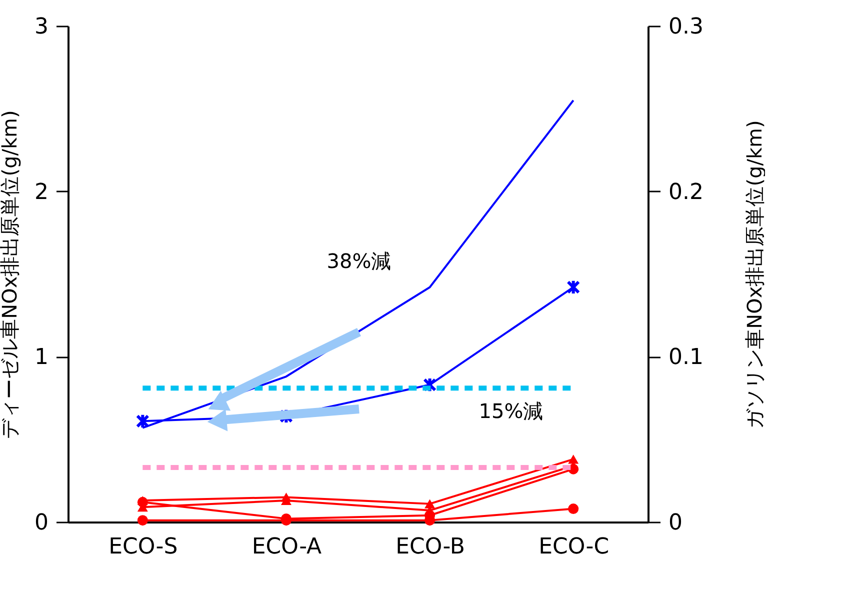 This screenshot has height=592, width=842. Describe the element at coordinates (430, 547) in the screenshot. I see `x-tick-label: ECO-B` at that location.